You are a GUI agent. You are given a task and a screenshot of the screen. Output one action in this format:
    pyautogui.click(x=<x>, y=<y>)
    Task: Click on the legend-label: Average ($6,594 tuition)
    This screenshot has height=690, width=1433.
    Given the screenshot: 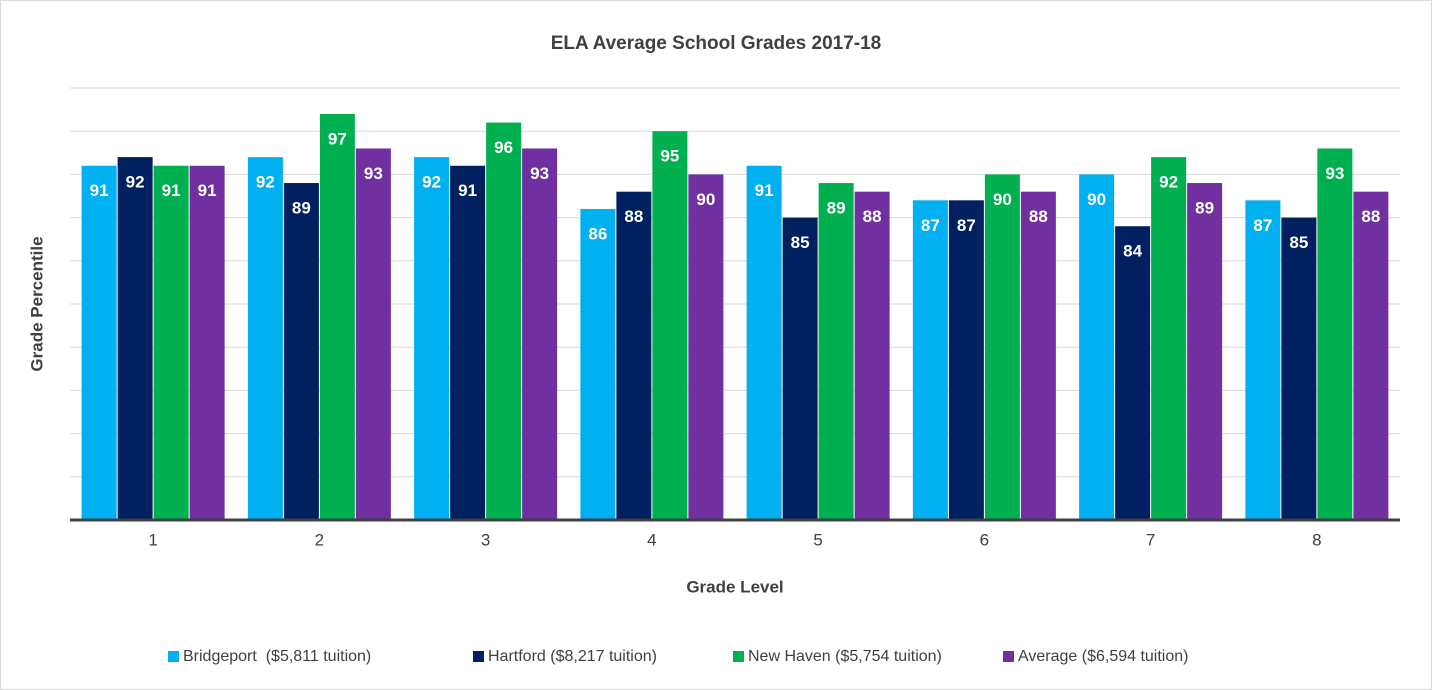 What is the action you would take?
    pyautogui.click(x=1103, y=656)
    